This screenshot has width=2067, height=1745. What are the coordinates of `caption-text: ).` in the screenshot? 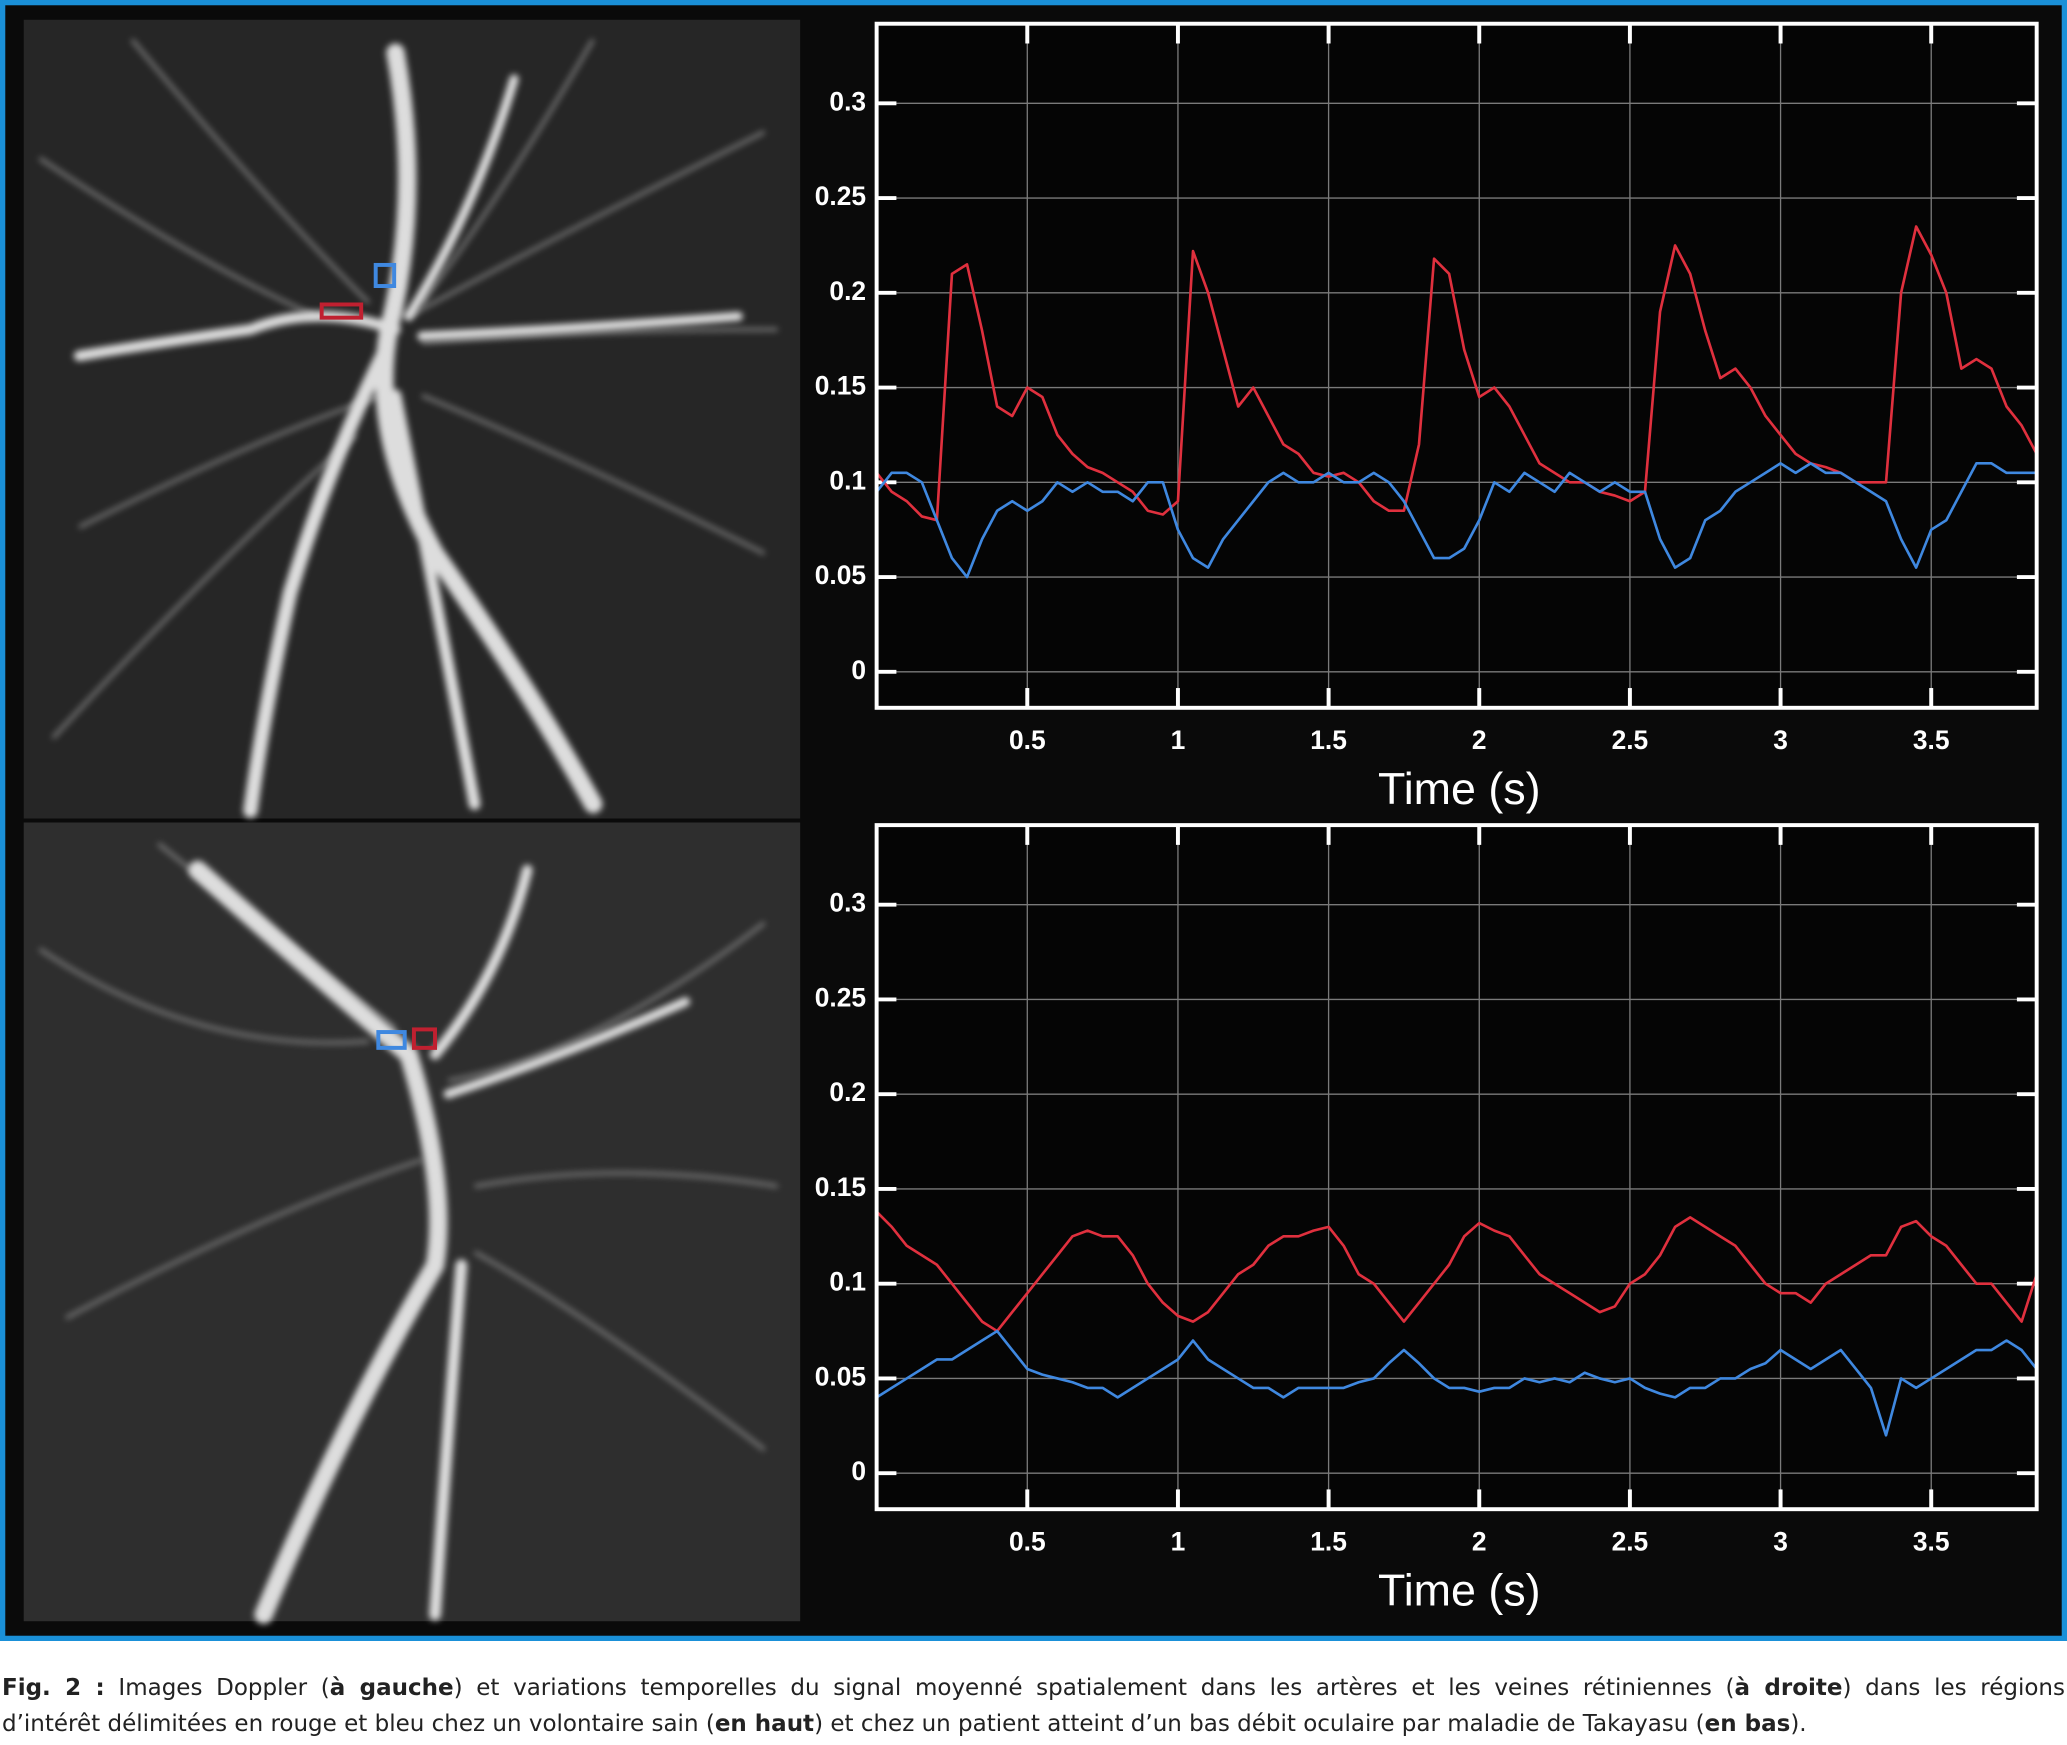 It's located at (1798, 1724).